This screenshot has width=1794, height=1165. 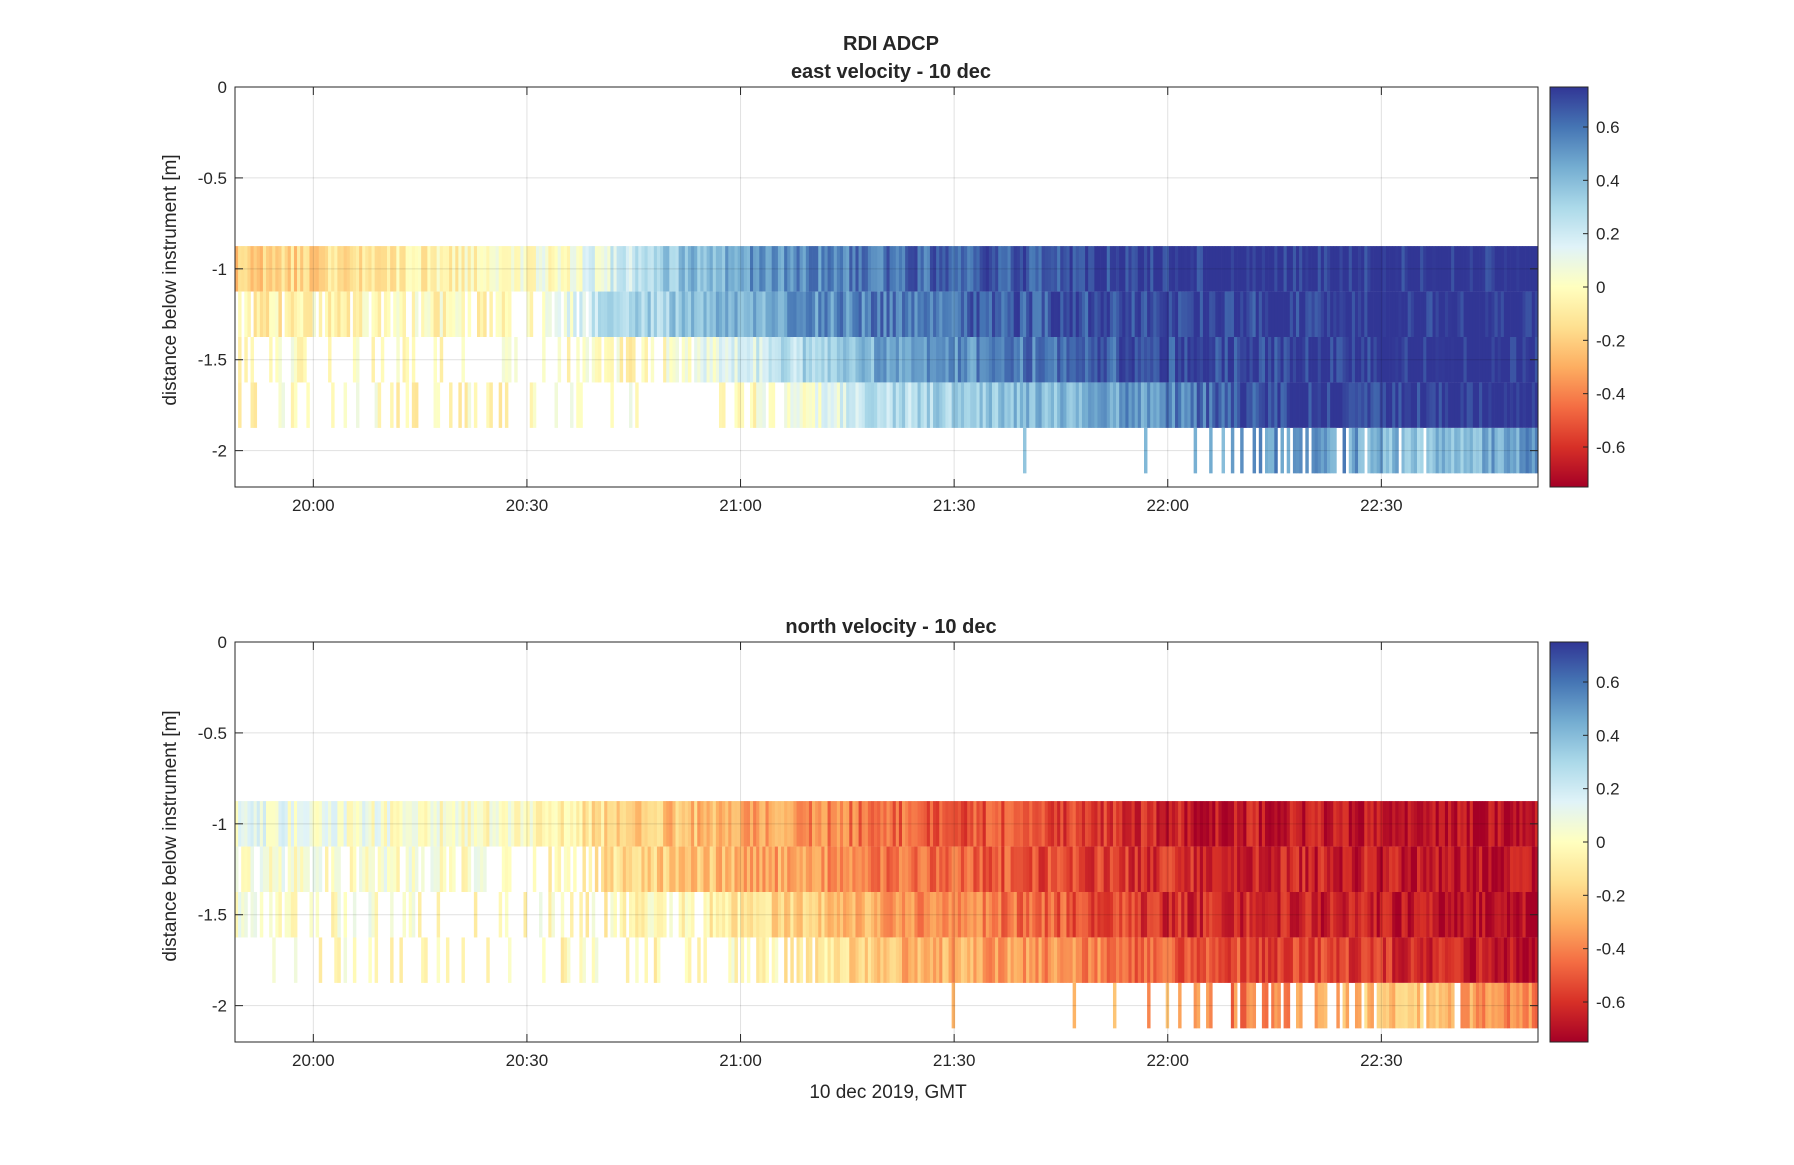 What do you see at coordinates (1608, 735) in the screenshot?
I see `colorbar-tick-label: 0.4` at bounding box center [1608, 735].